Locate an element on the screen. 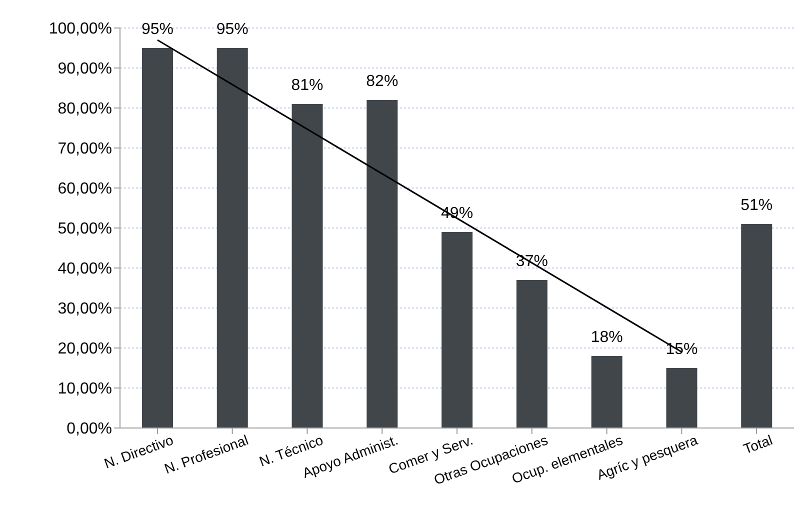 This screenshot has width=808, height=527. y-tick-label: 40,00% is located at coordinates (85, 269).